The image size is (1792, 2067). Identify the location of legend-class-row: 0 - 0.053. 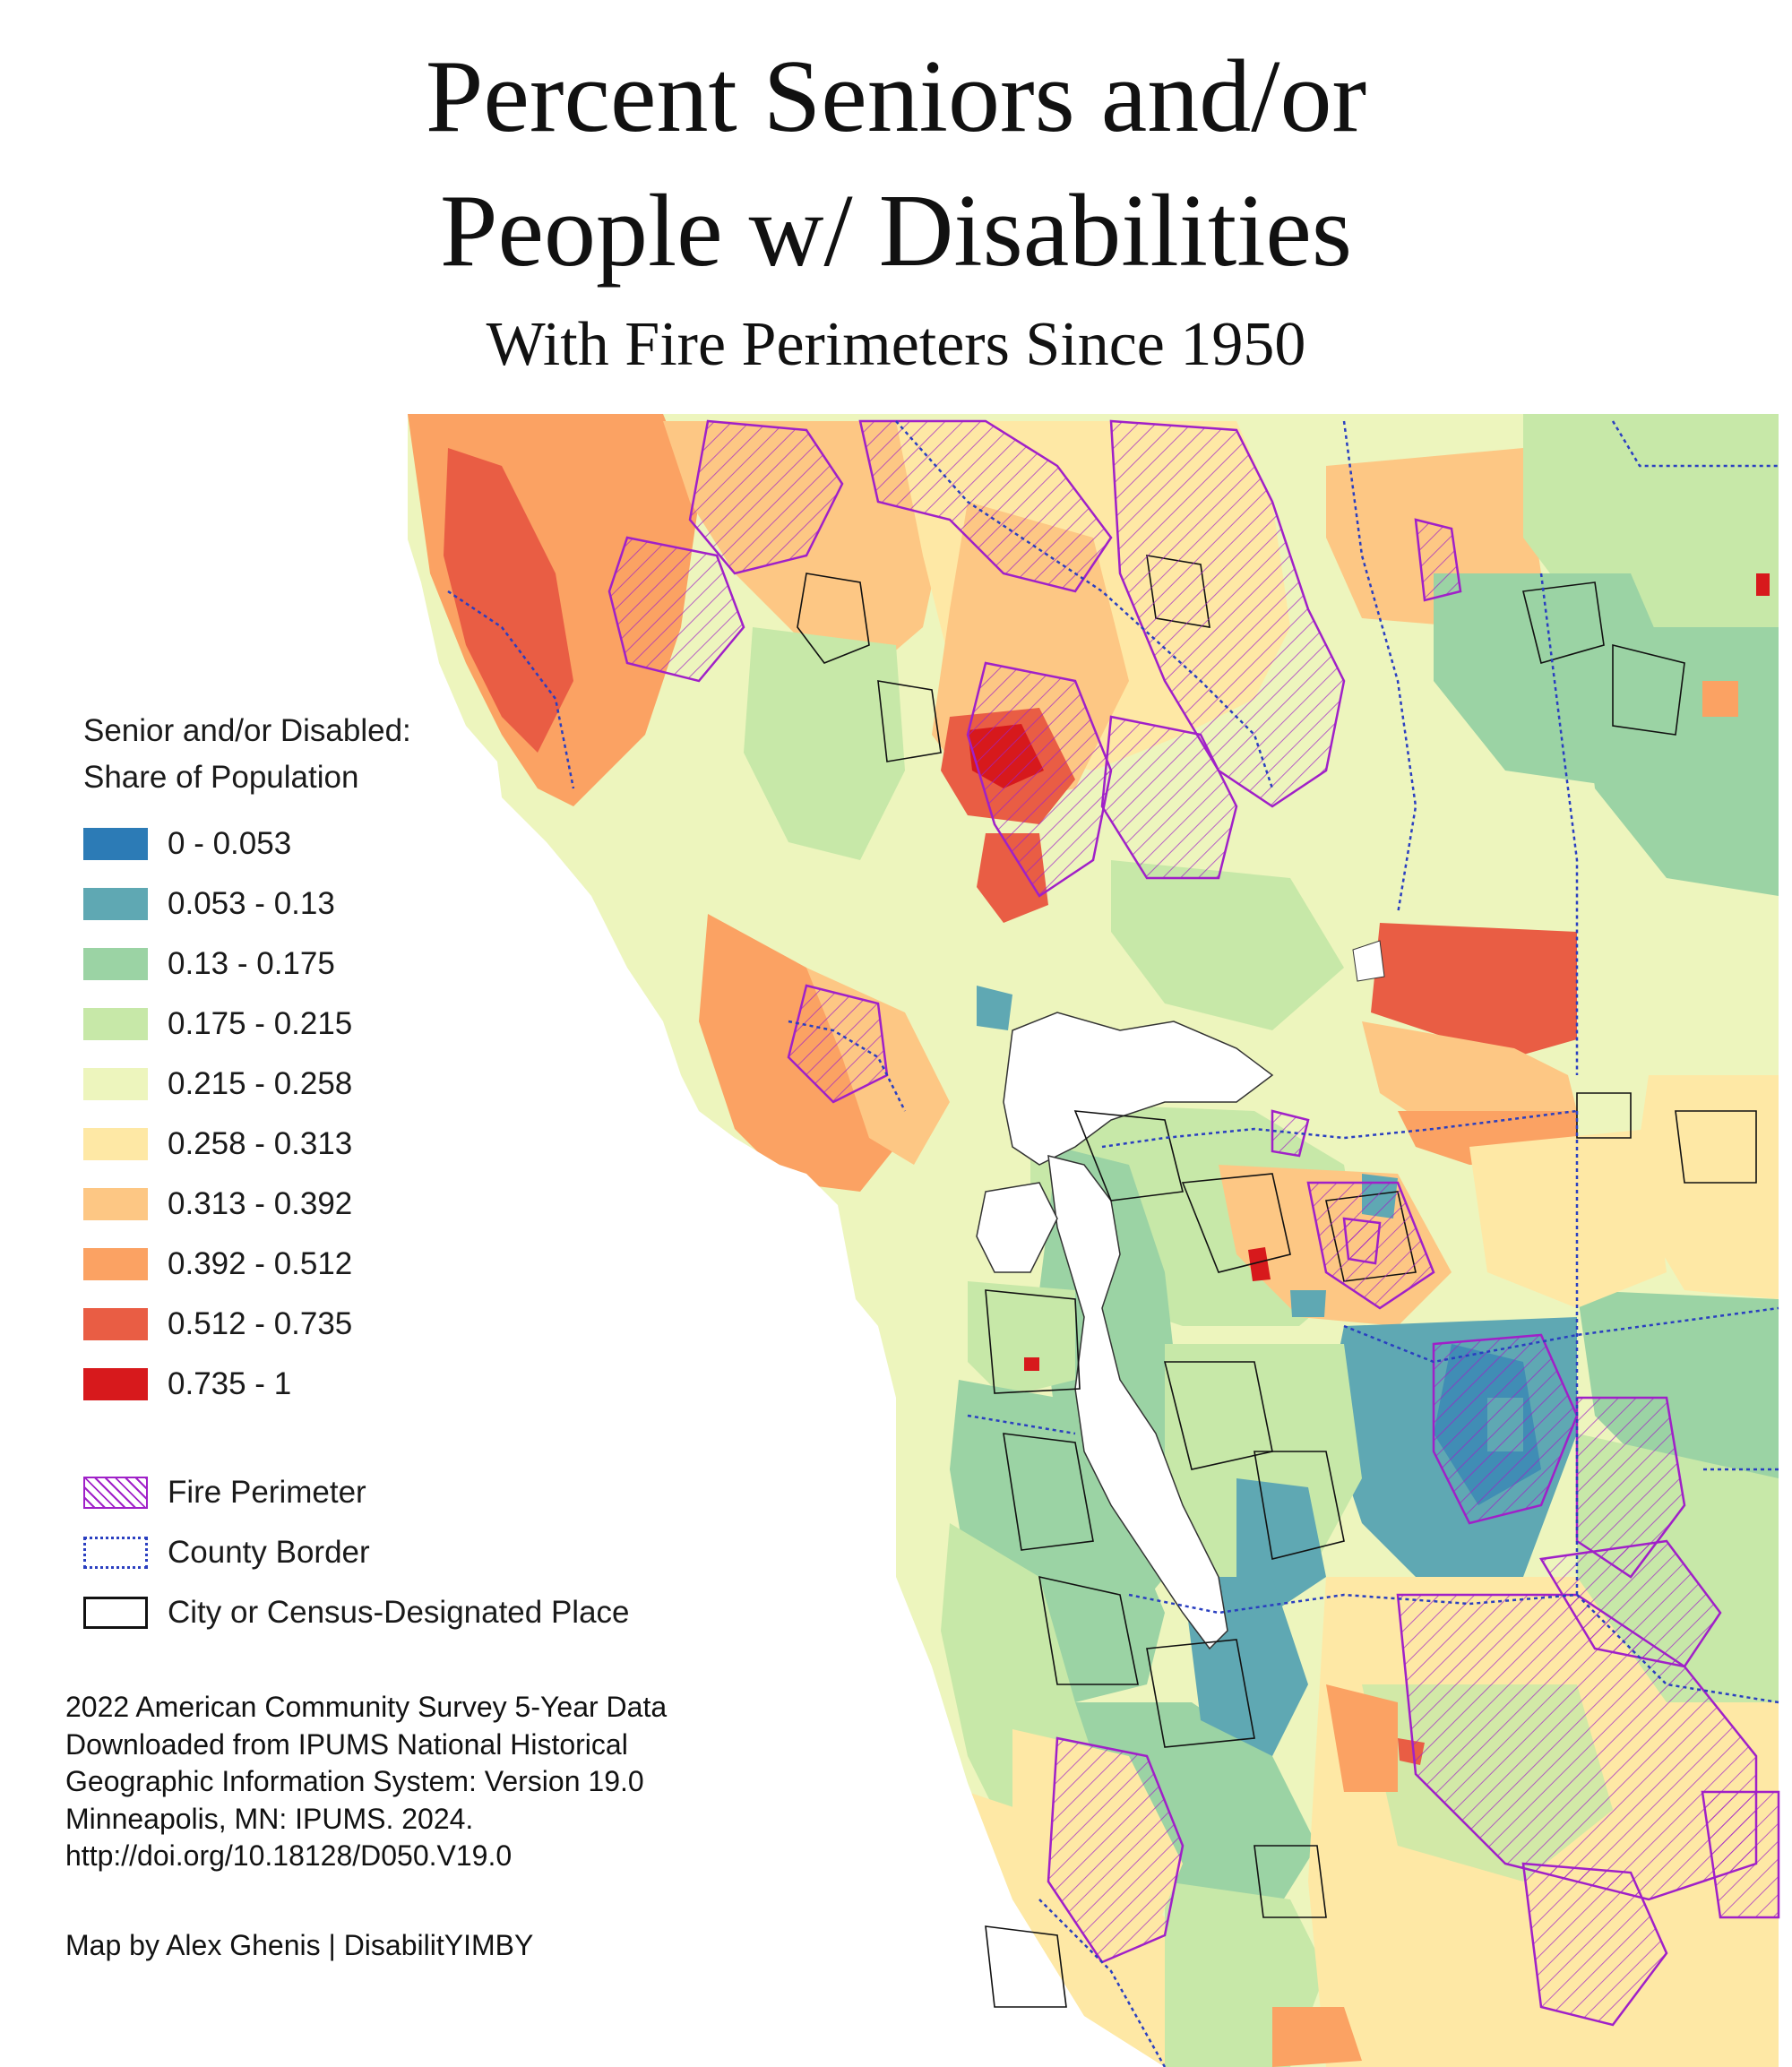
(423, 844).